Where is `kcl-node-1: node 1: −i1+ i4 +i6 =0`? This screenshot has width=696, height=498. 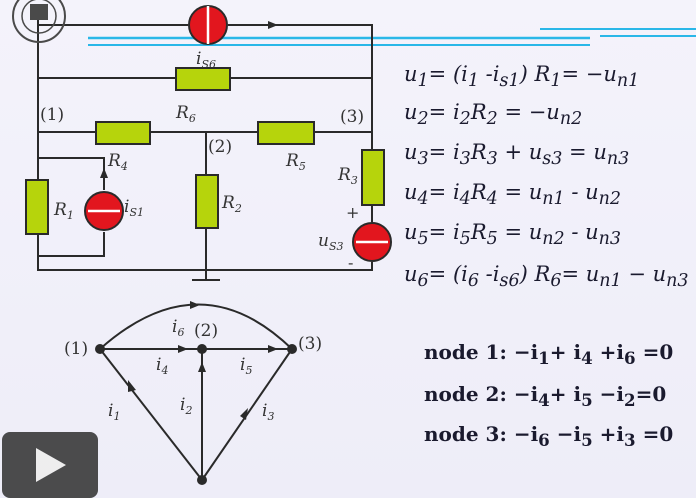 kcl-node-1: node 1: −i1+ i4 +i6 =0 is located at coordinates (549, 354).